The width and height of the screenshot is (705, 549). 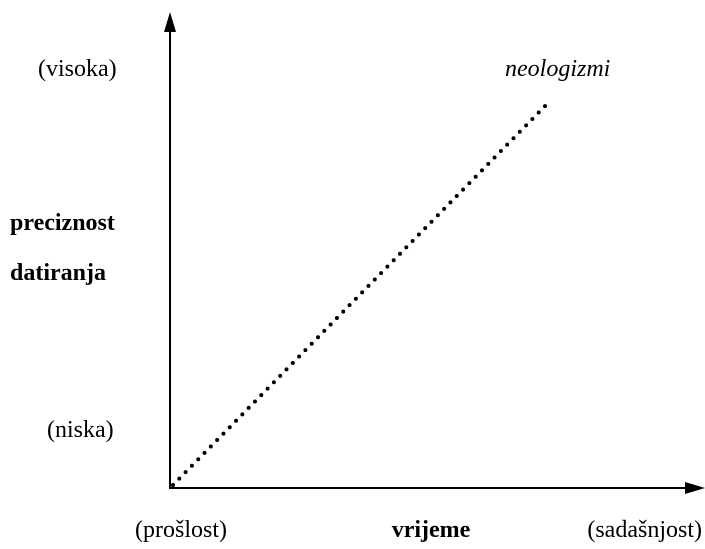 I want to click on y-axis-label: datiranja, so click(x=58, y=273).